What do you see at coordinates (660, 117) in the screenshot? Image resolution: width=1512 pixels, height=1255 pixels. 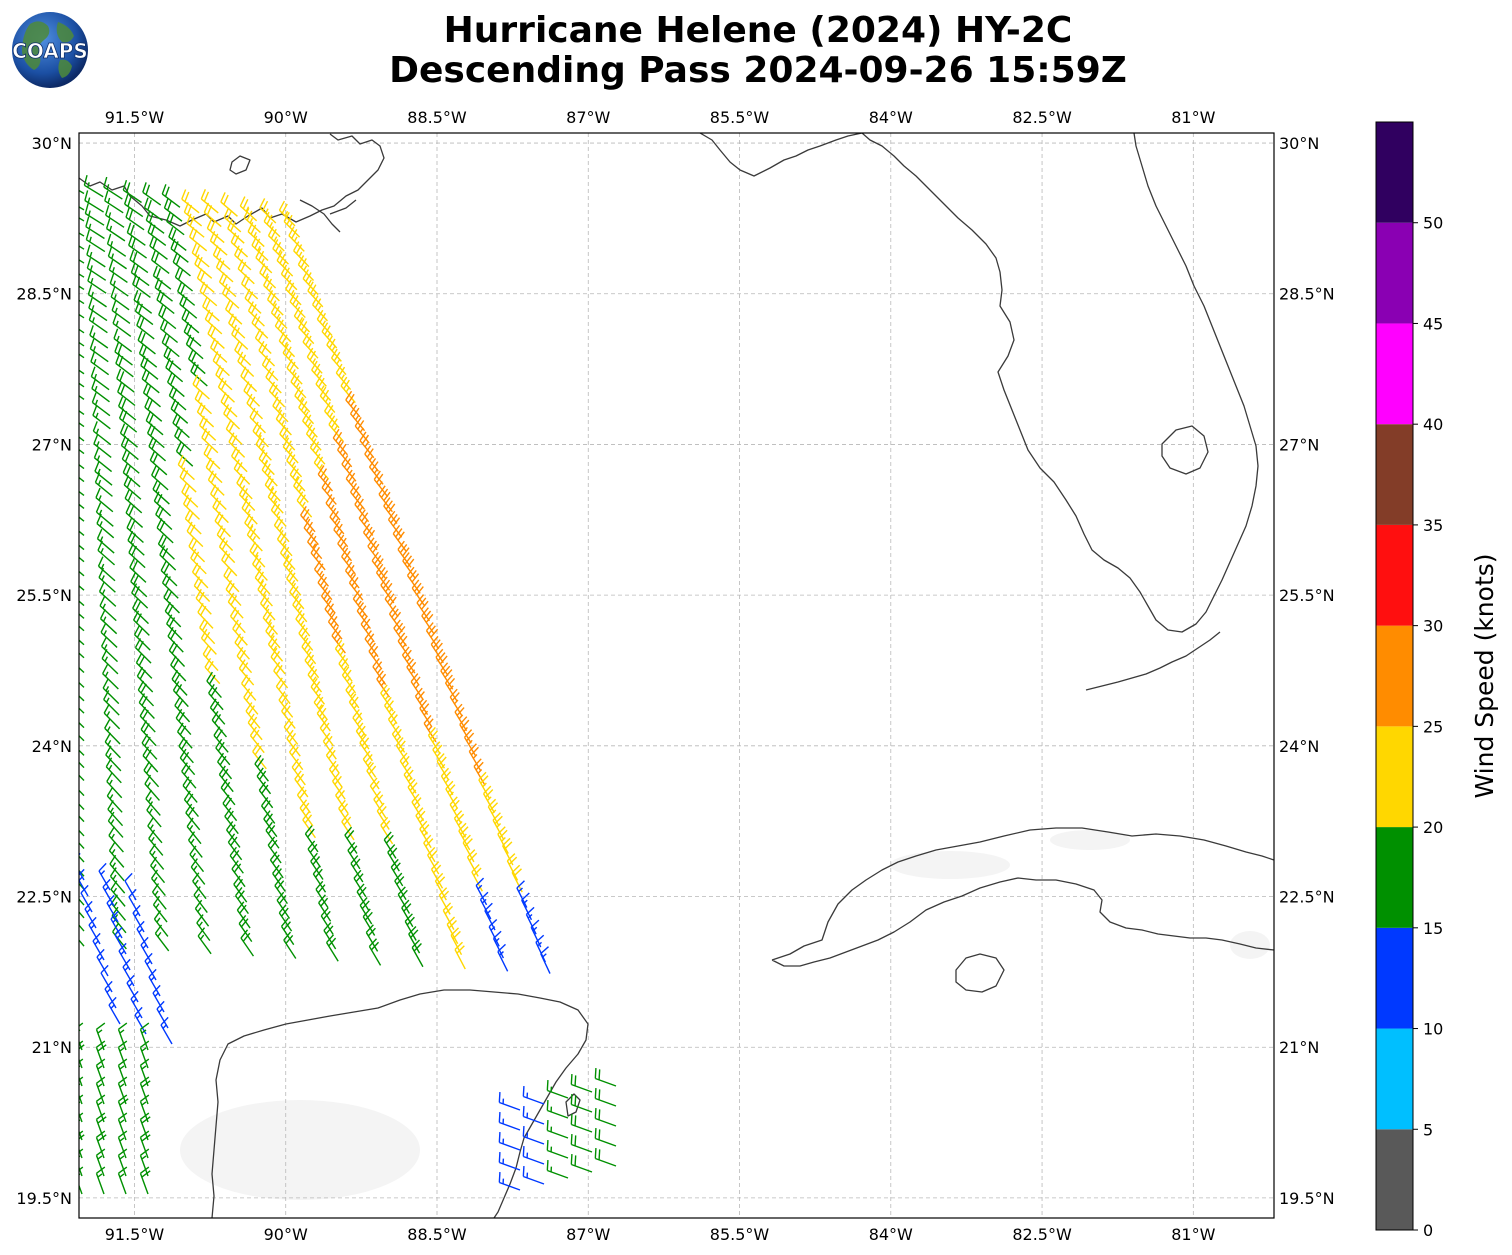 I see `lon-labels-top: 91.5°W 90°W 88.5°W 87°W 85.5°W 84°W 82.5°W 81°W` at bounding box center [660, 117].